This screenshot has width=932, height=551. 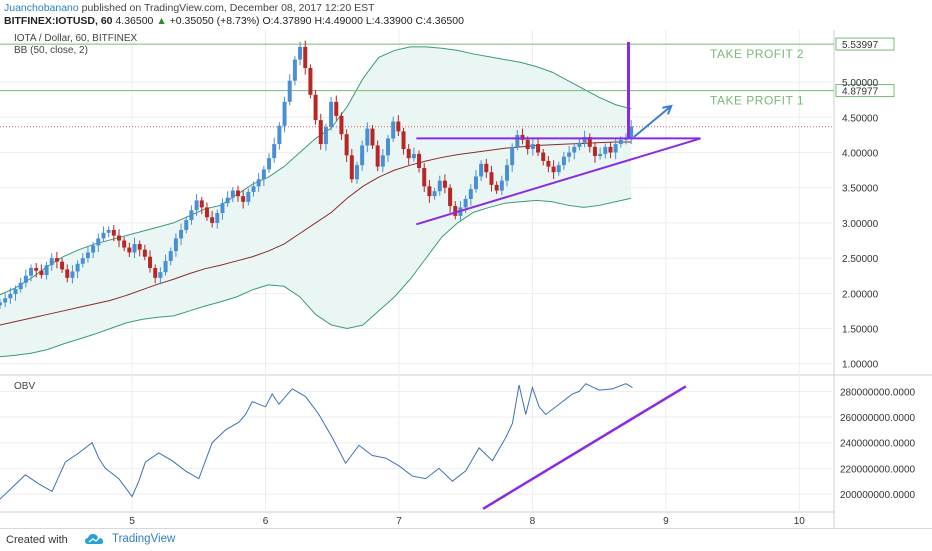 I want to click on obv-tick-label: 220000000.0000, so click(x=878, y=469).